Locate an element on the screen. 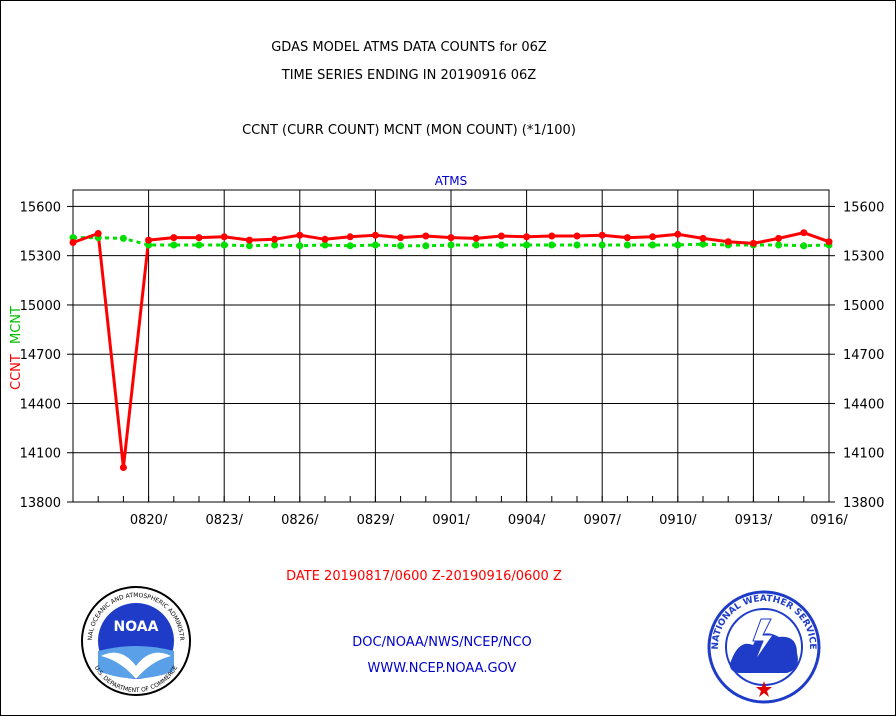 The width and height of the screenshot is (896, 716). x-tick-label: 0913/ is located at coordinates (754, 520).